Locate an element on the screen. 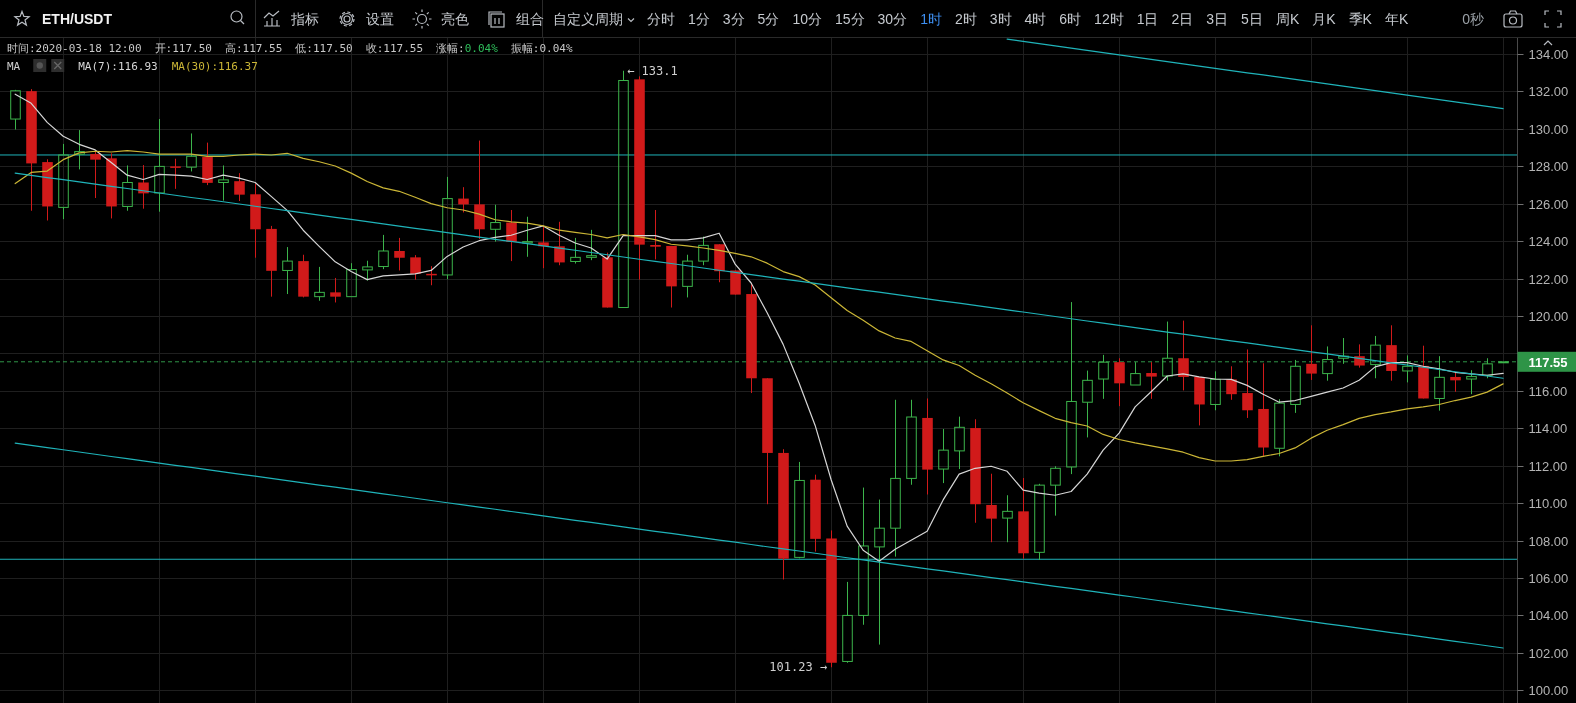 This screenshot has width=1576, height=703. y-tick-label: 132.00 is located at coordinates (1548, 91).